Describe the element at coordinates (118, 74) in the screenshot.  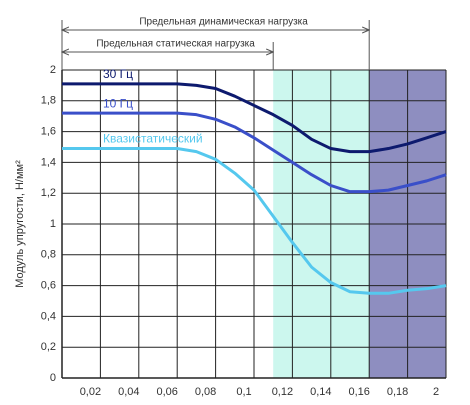
I see `series-label: 30 Гц` at that location.